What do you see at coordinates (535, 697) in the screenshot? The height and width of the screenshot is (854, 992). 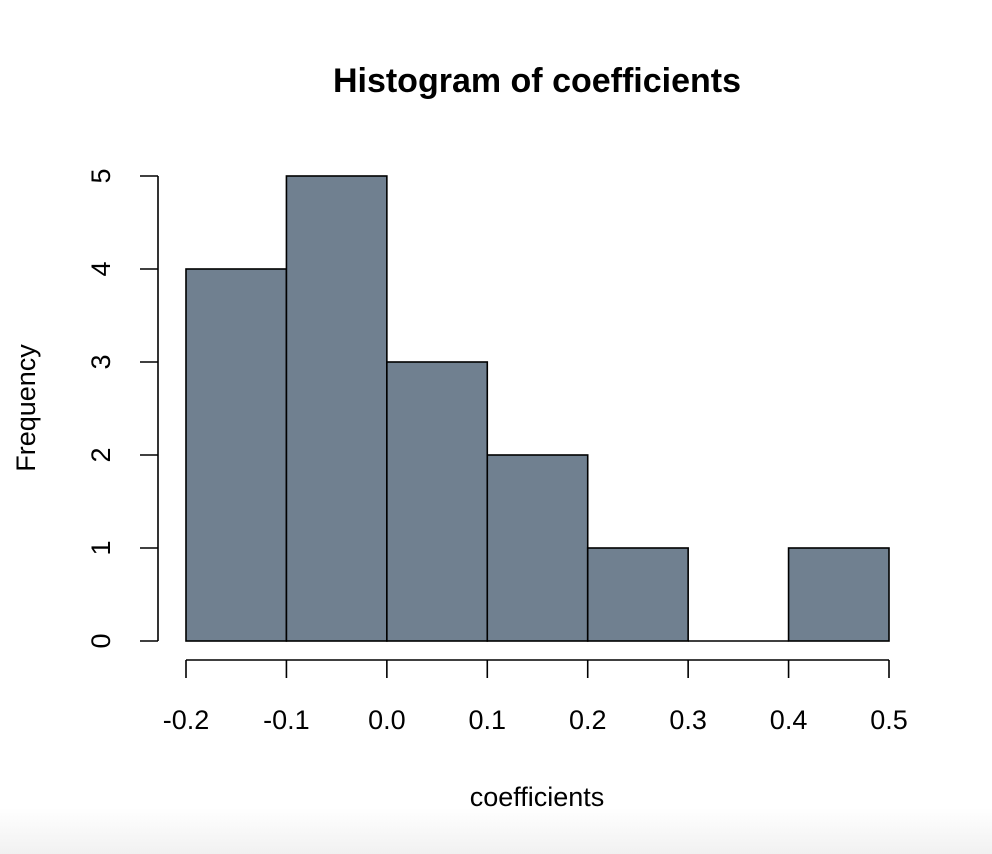 I see `x-axis: -0.2 -0.1 0.0 0.1 0.2 0.3 0.4 0.5` at bounding box center [535, 697].